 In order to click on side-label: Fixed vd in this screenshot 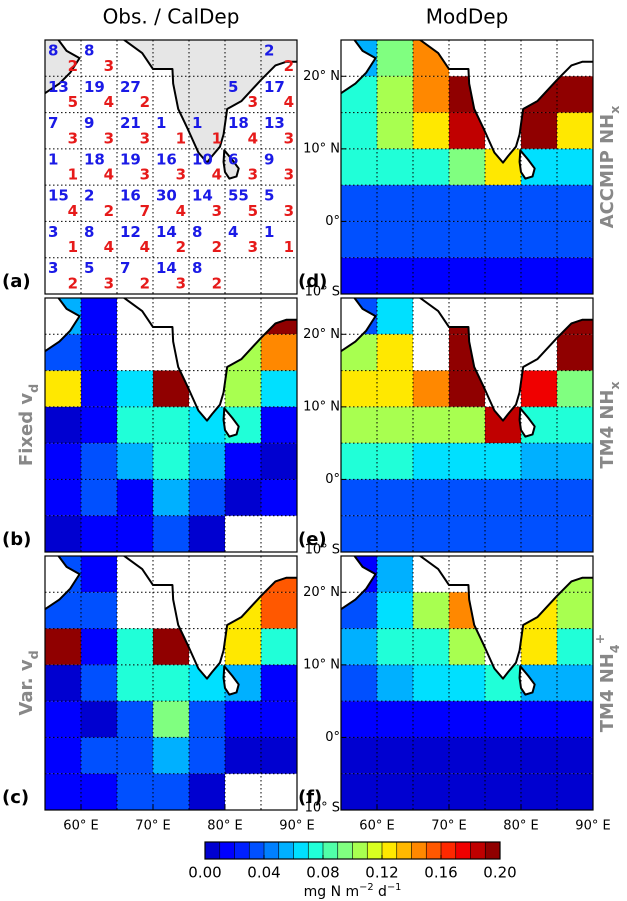, I will do `click(28, 425)`.